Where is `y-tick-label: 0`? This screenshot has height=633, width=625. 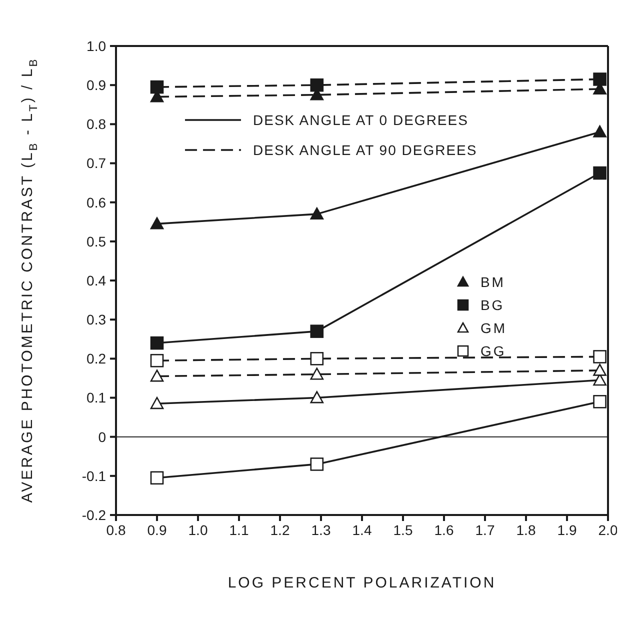
y-tick-label: 0 is located at coordinates (102, 436).